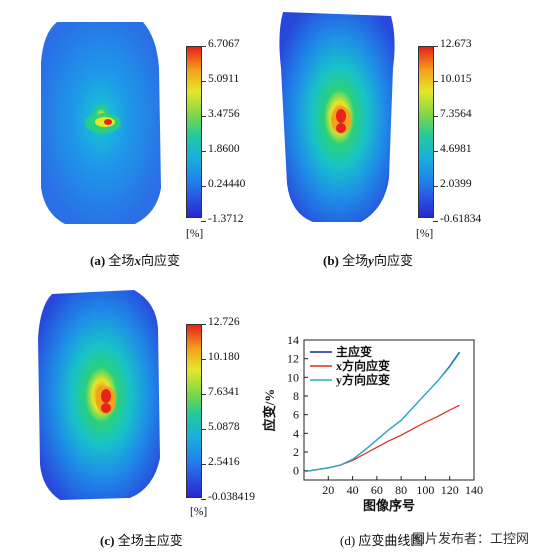  What do you see at coordinates (296, 415) in the screenshot?
I see `y-tick-label: 6` at bounding box center [296, 415].